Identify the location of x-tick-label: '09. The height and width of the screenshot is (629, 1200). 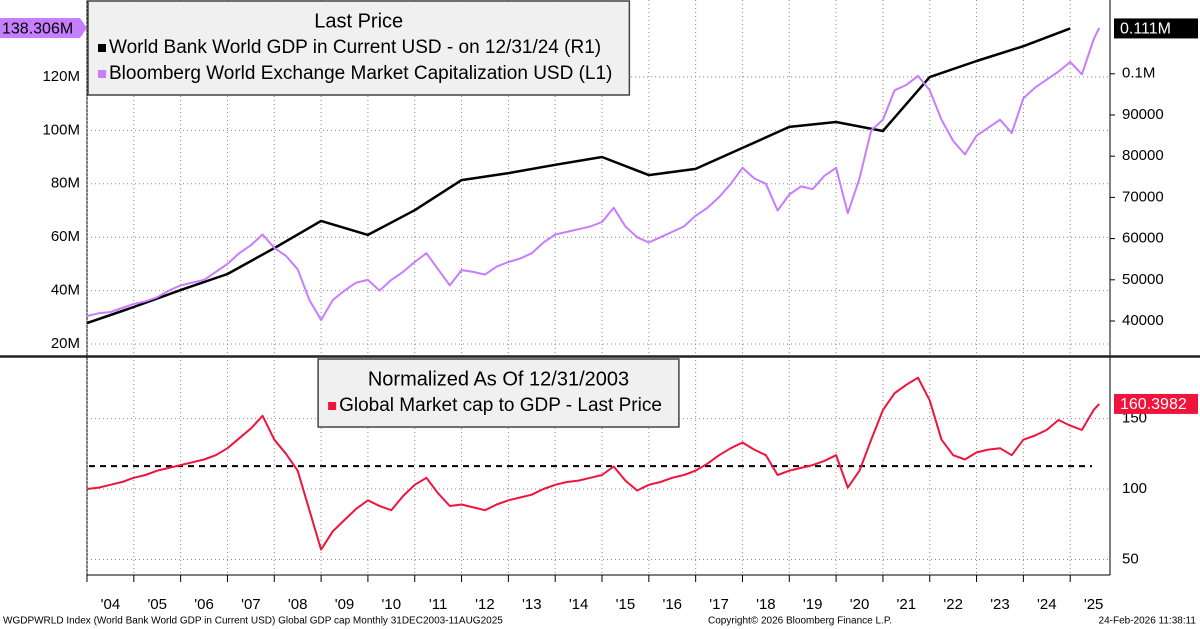
(345, 604).